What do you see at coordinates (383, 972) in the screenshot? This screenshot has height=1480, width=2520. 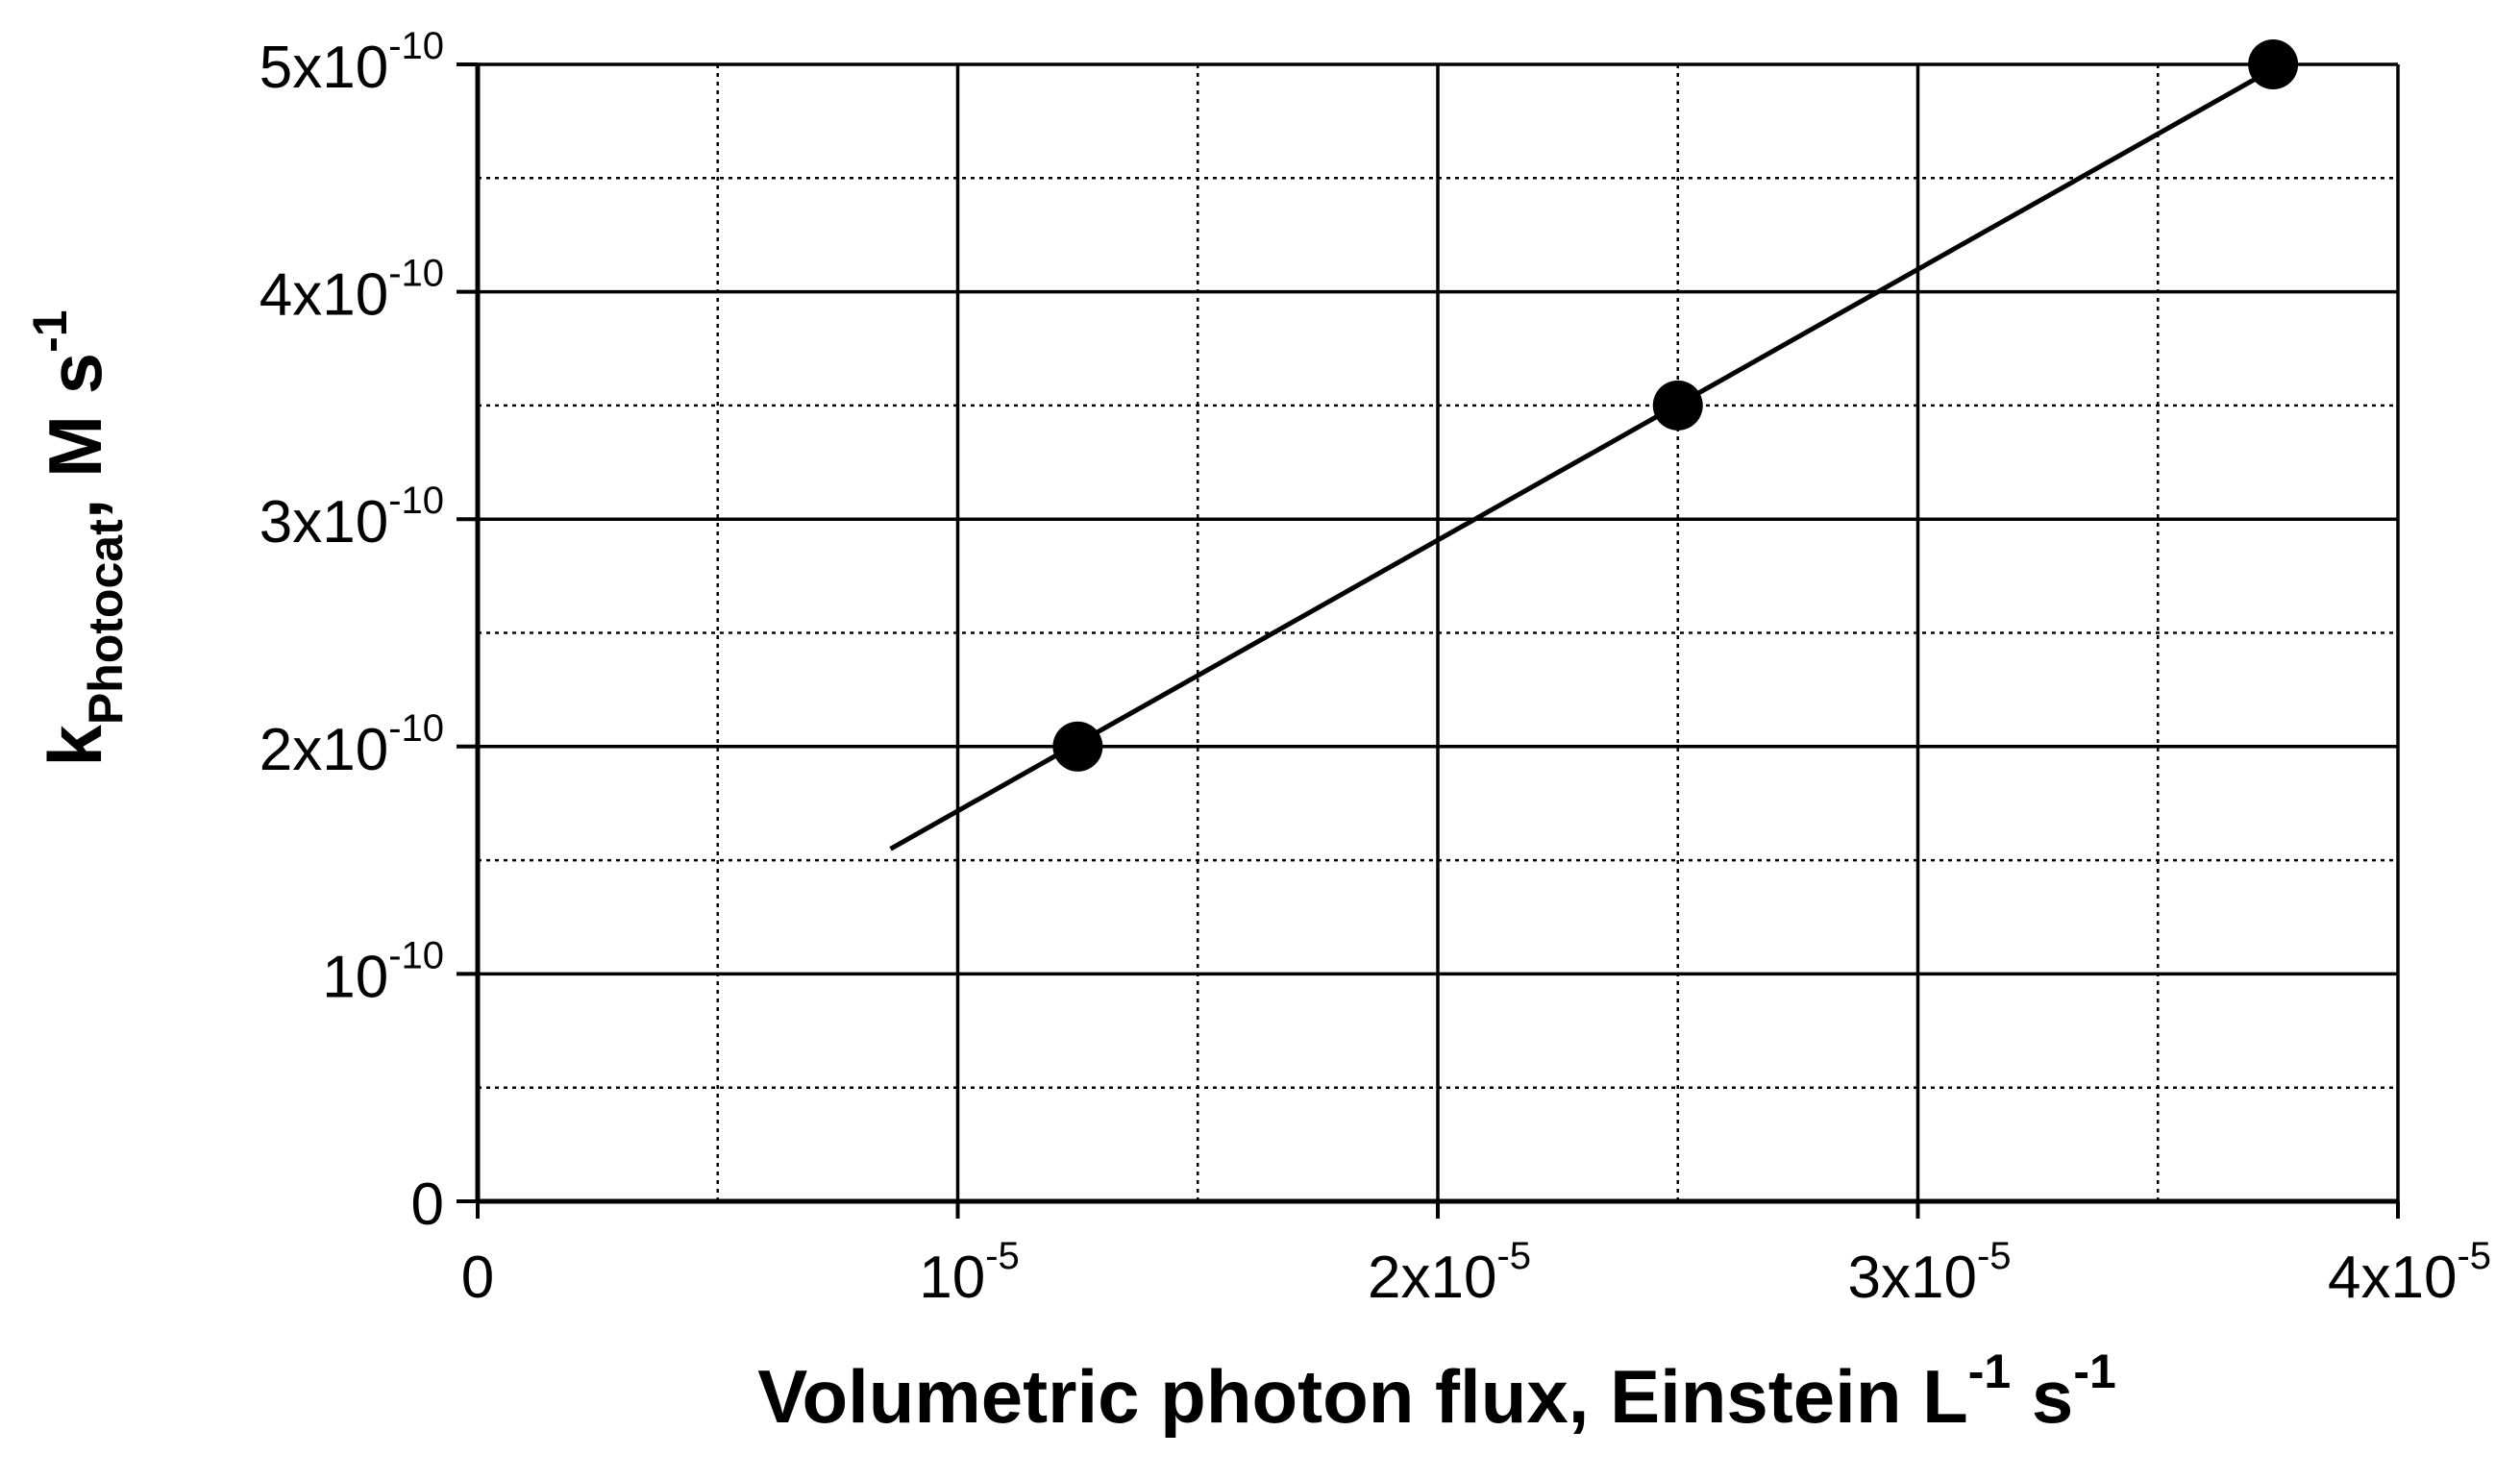 I see `y-tick-label: 10-10` at bounding box center [383, 972].